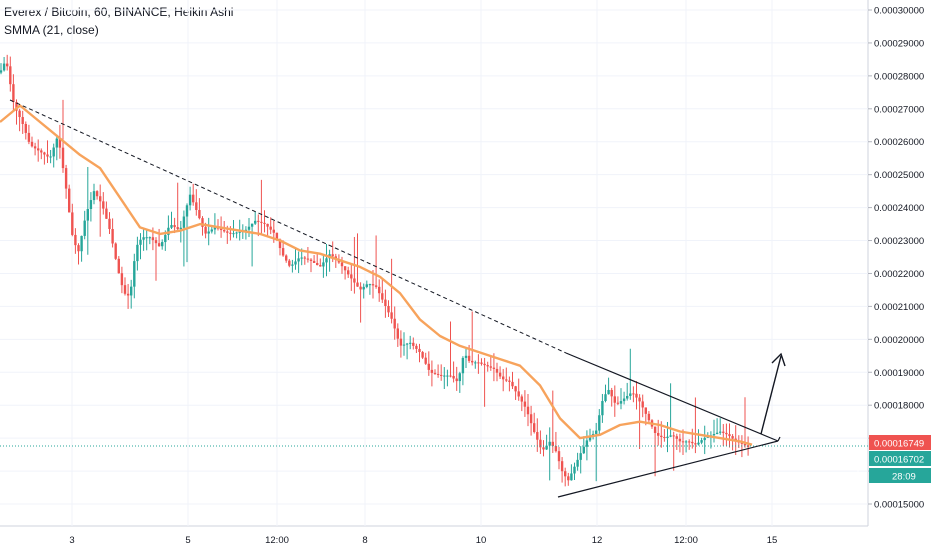 Image resolution: width=932 pixels, height=550 pixels. Describe the element at coordinates (904, 477) in the screenshot. I see `price-badge-label: 28:09` at that location.